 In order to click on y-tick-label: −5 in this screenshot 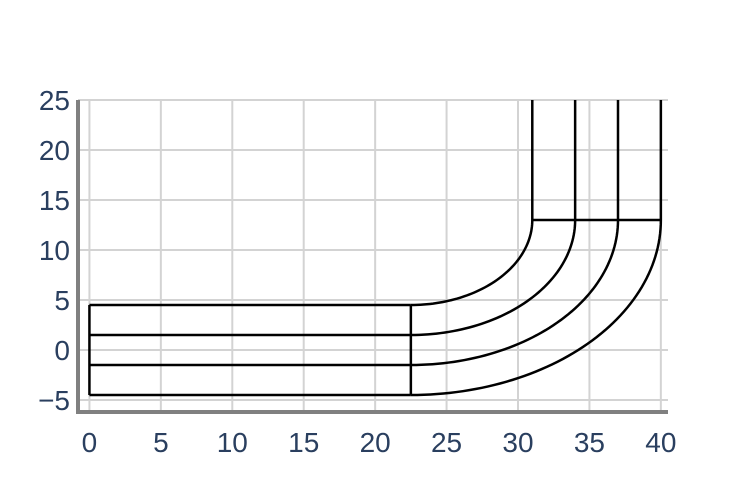, I will do `click(54, 400)`.